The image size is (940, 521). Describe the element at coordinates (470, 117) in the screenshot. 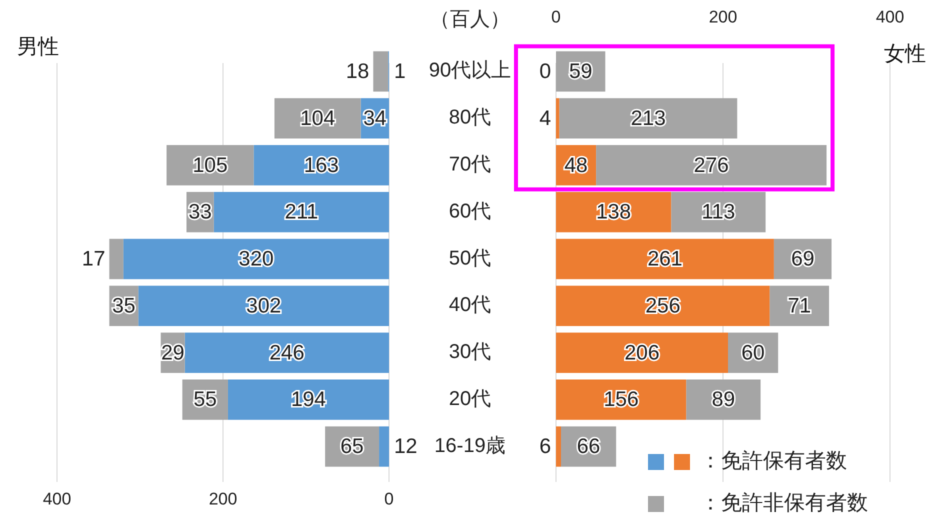

I see `y-tick-label: 80代` at that location.